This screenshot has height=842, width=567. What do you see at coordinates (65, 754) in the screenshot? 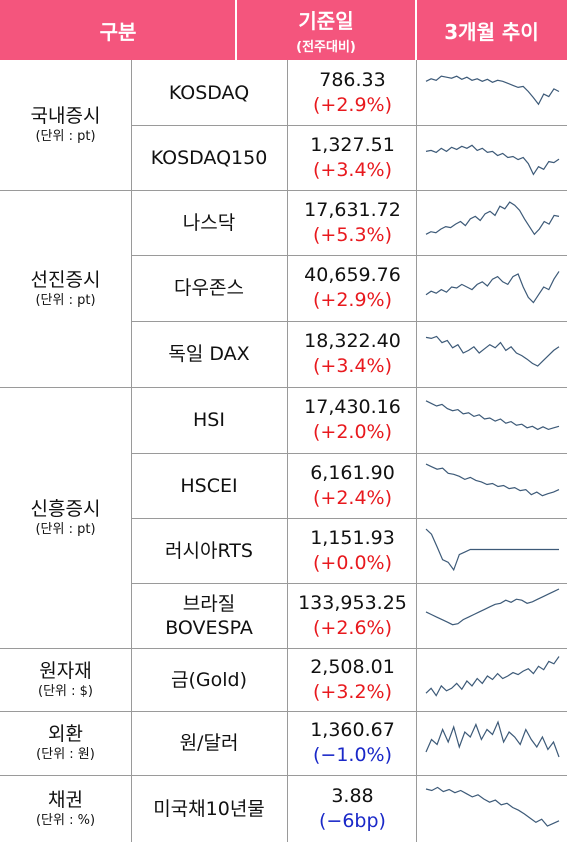
I see `group-unit: (단위 : 원)` at bounding box center [65, 754].